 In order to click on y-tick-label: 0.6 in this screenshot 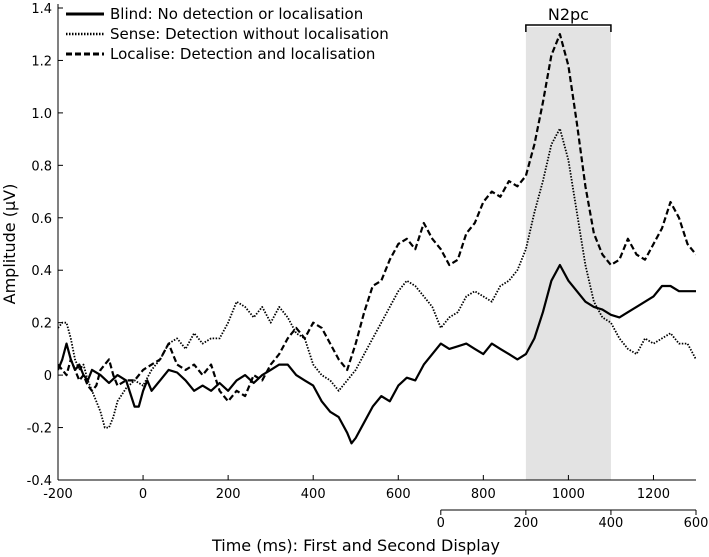, I will do `click(41, 219)`.